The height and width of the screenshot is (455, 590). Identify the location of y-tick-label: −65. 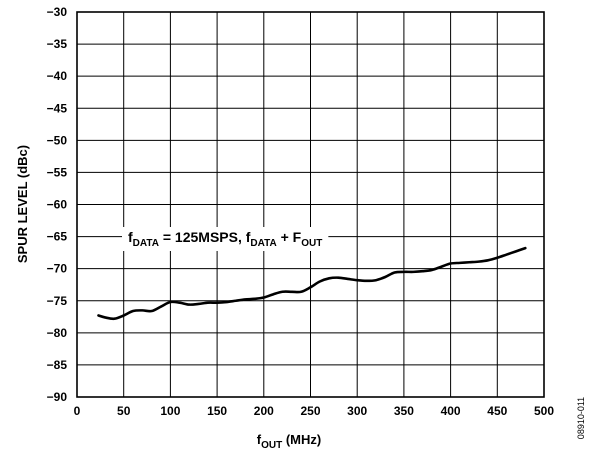
(57, 237).